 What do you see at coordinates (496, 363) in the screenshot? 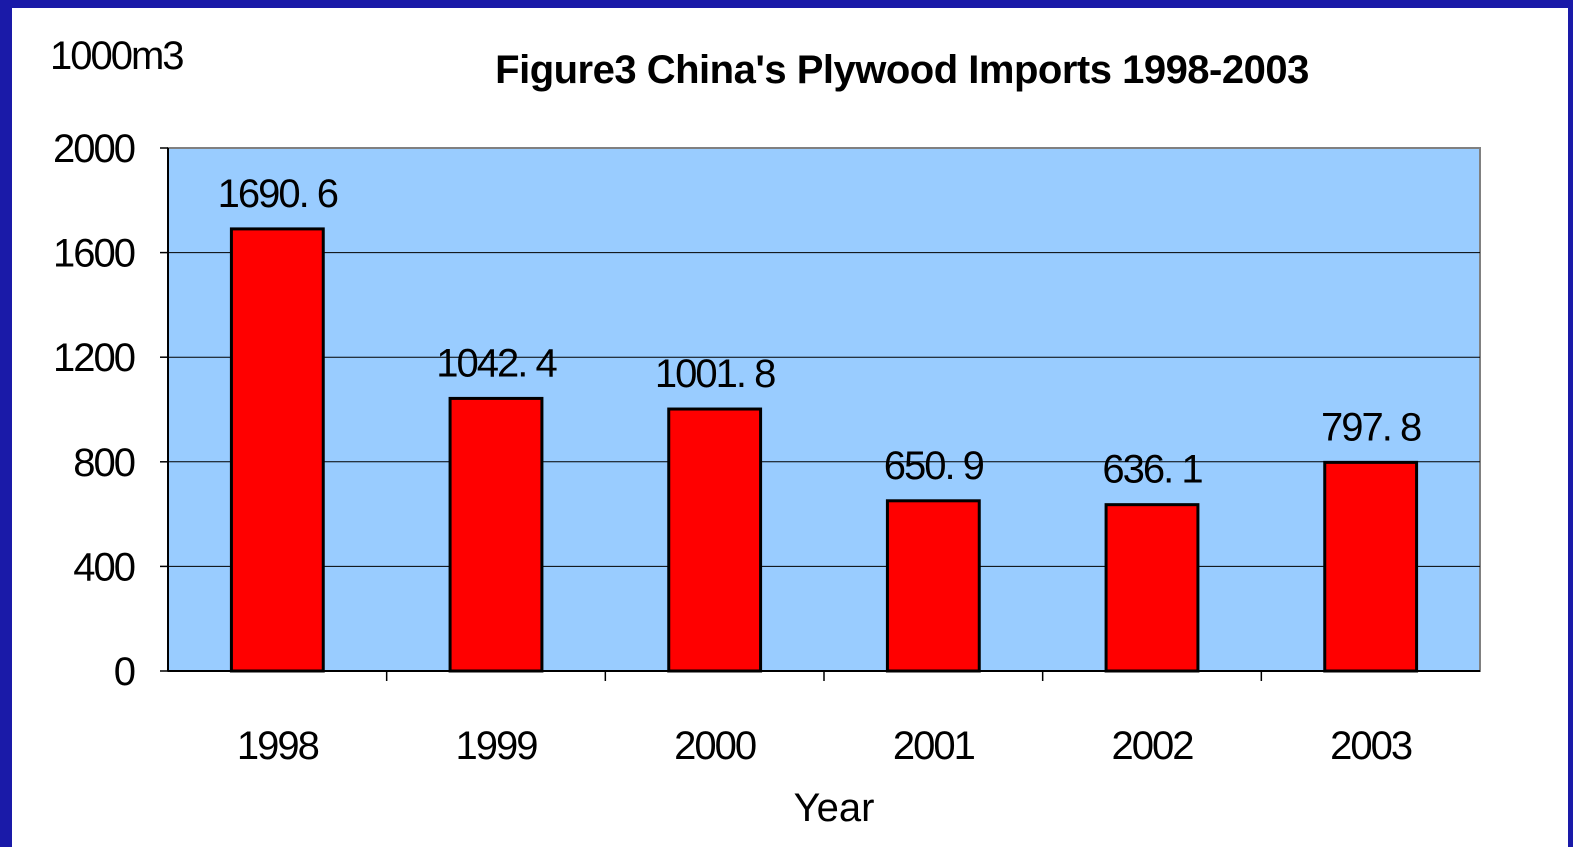
I see `data-label-1999: 1042. 4` at bounding box center [496, 363].